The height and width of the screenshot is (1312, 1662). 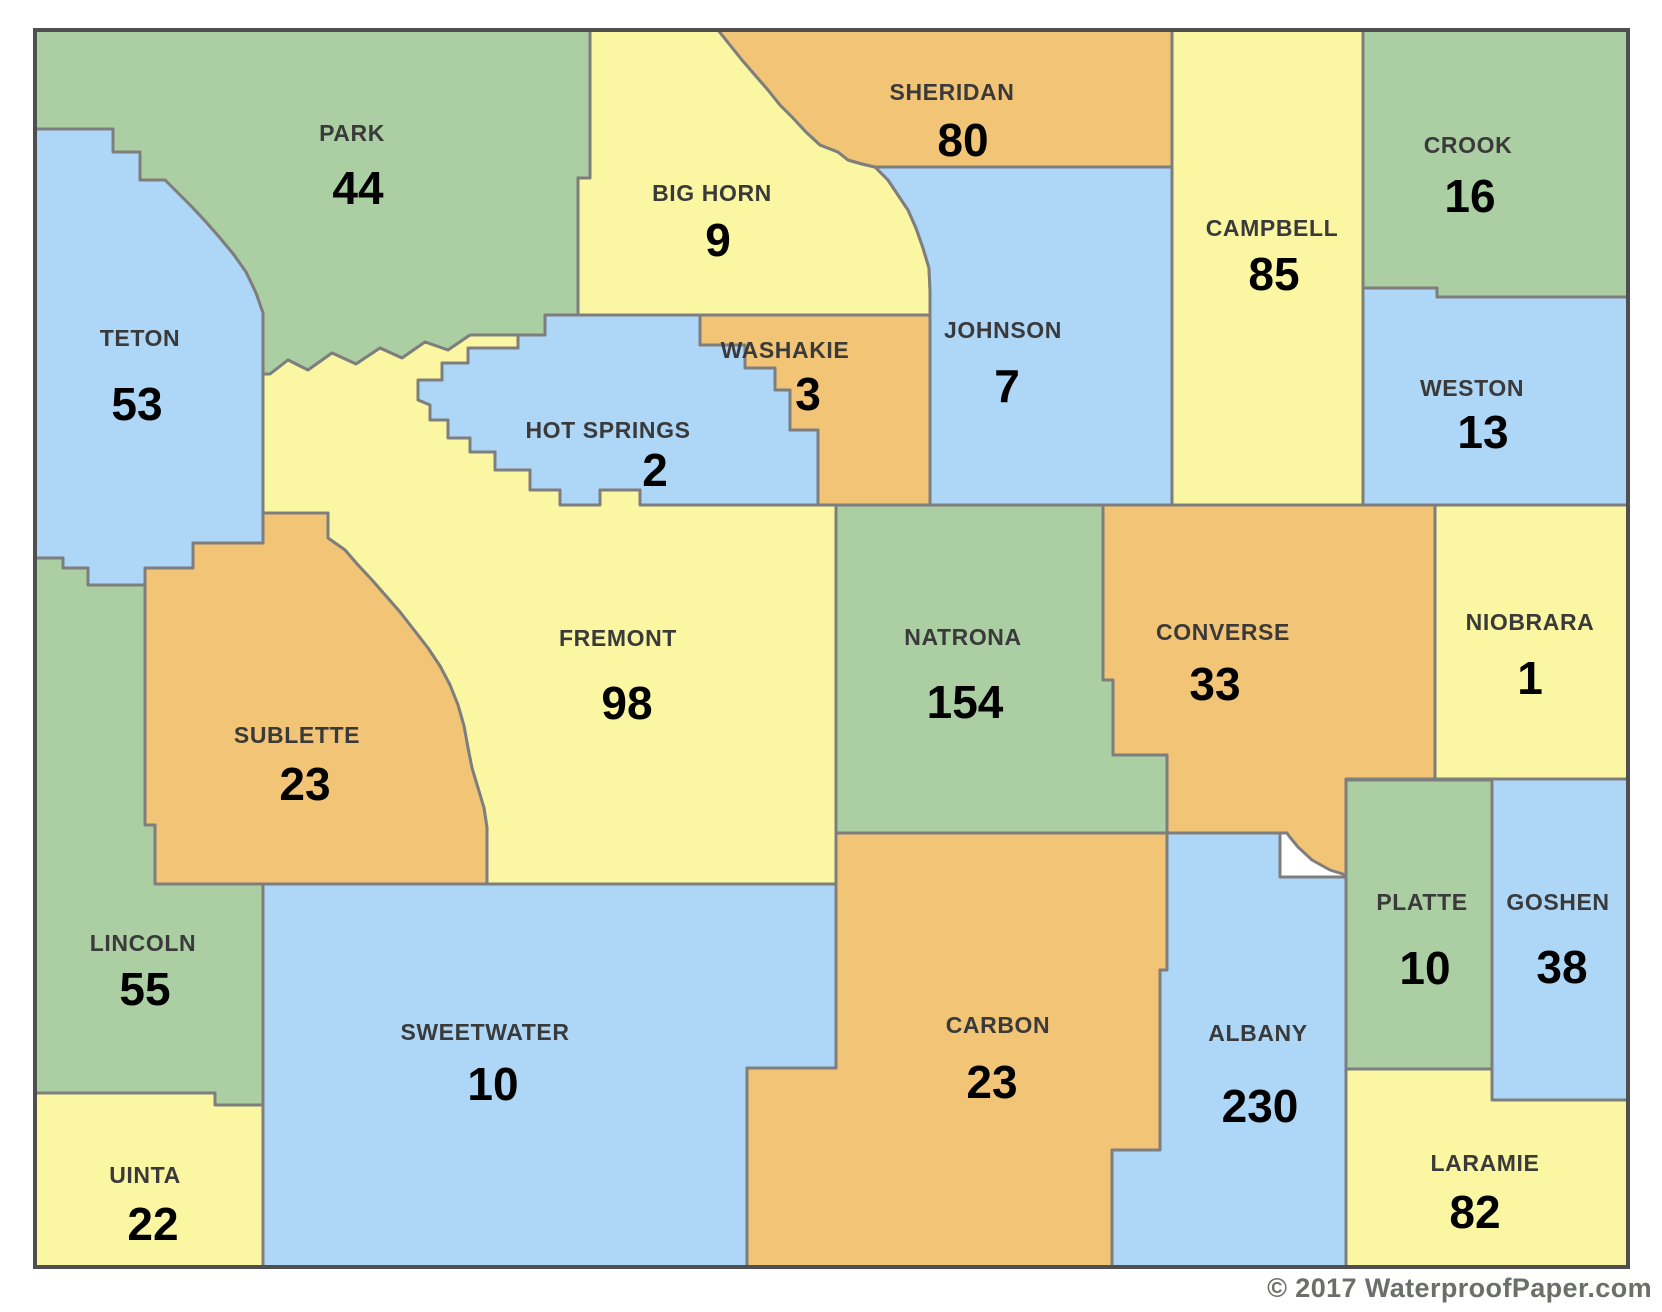 I want to click on county-sheridan: SHERIDAN 80, so click(x=945, y=98).